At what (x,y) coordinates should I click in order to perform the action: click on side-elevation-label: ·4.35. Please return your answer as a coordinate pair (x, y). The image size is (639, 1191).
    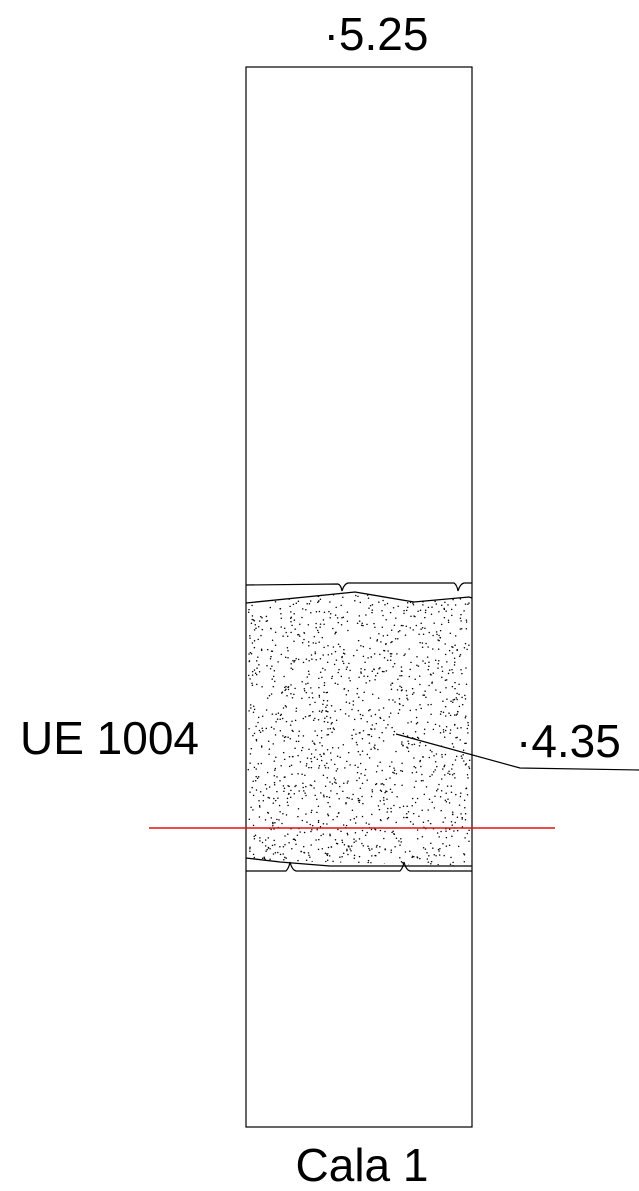
    Looking at the image, I should click on (568, 741).